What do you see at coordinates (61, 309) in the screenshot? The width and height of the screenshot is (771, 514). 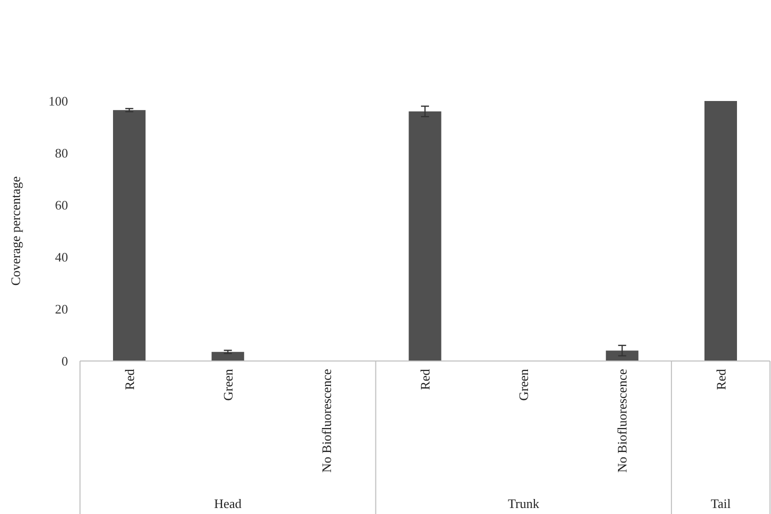 I see `y-tick-label: 20` at bounding box center [61, 309].